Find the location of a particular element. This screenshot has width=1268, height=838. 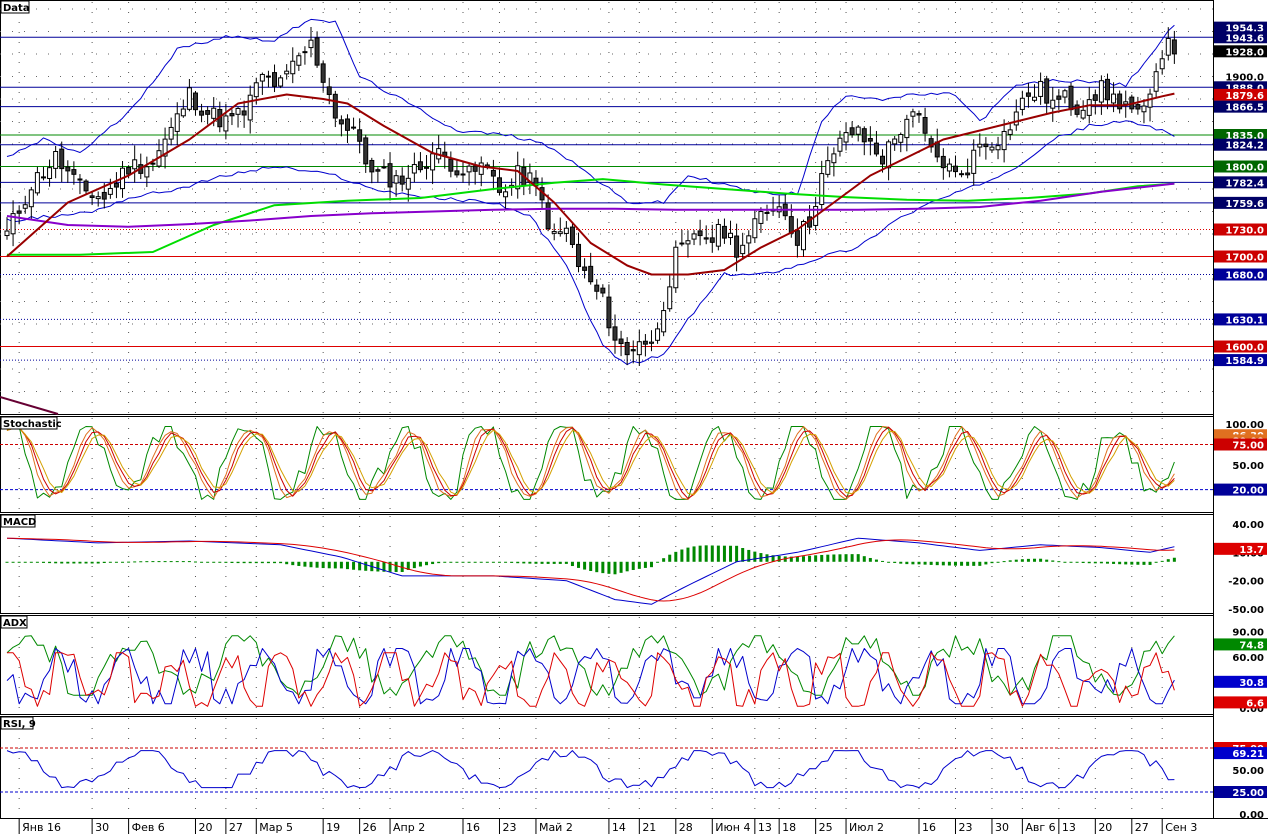

x-tick-label: 16 is located at coordinates (473, 827).